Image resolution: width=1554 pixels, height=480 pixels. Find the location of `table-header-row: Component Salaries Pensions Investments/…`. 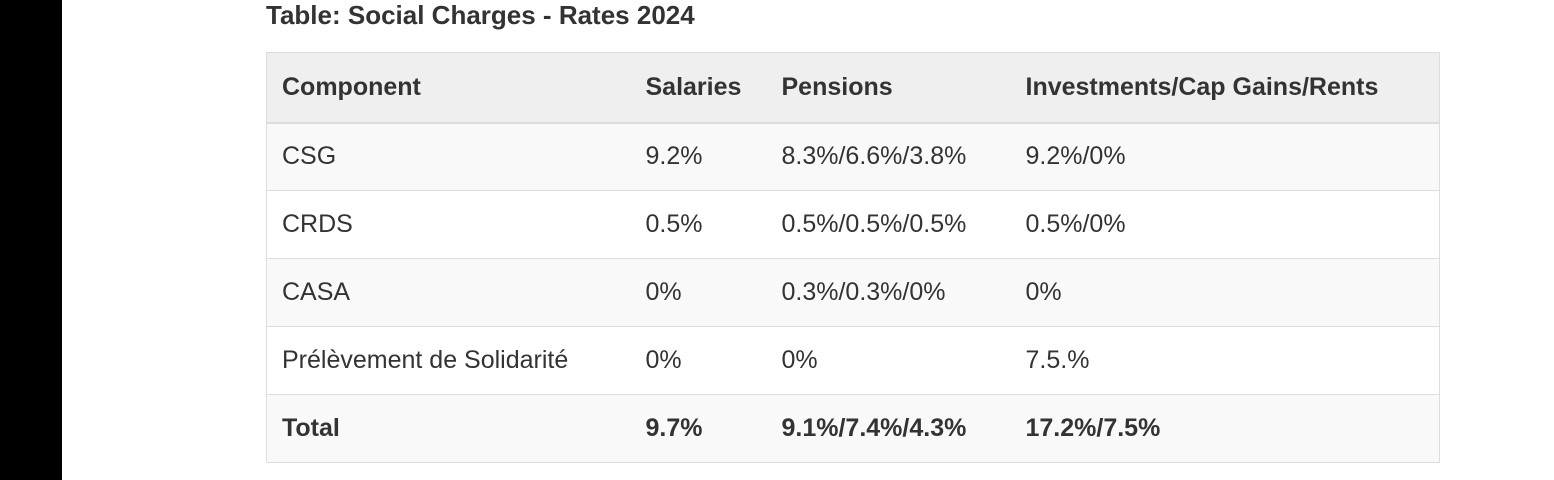

table-header-row: Component Salaries Pensions Investments/… is located at coordinates (853, 88).